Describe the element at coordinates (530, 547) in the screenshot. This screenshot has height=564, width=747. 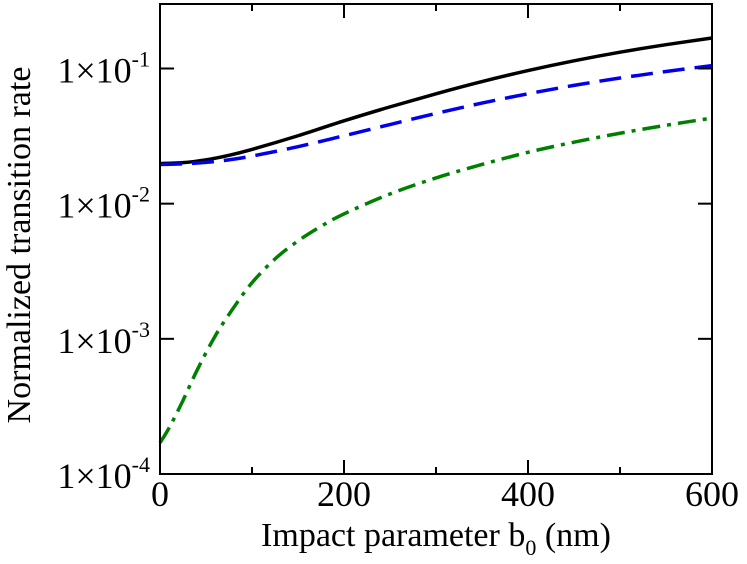
I see `x-axis-title-subscript: 0` at that location.